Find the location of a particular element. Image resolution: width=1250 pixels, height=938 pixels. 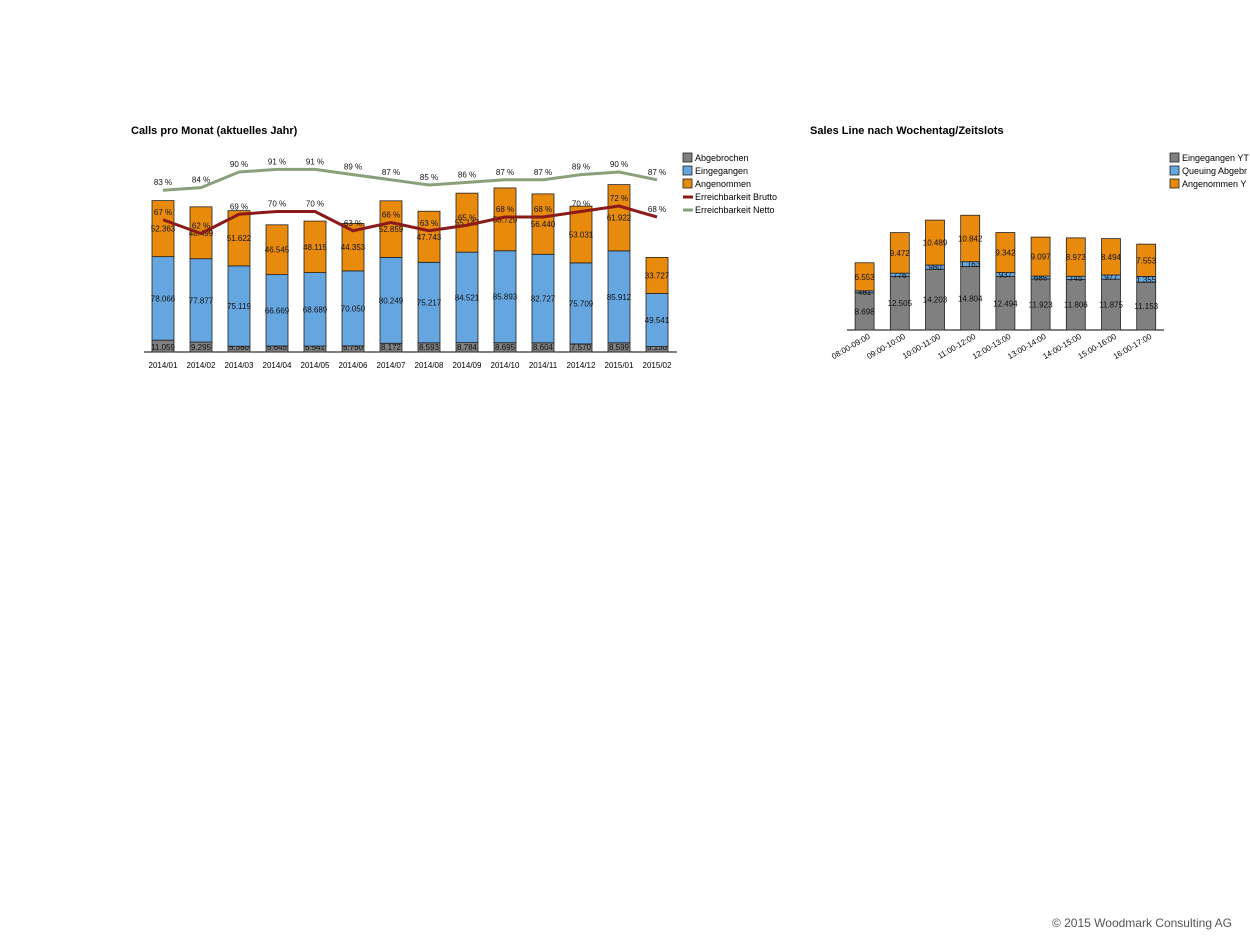

bar-angenommen-y-15:00-16:00 is located at coordinates (1111, 257).